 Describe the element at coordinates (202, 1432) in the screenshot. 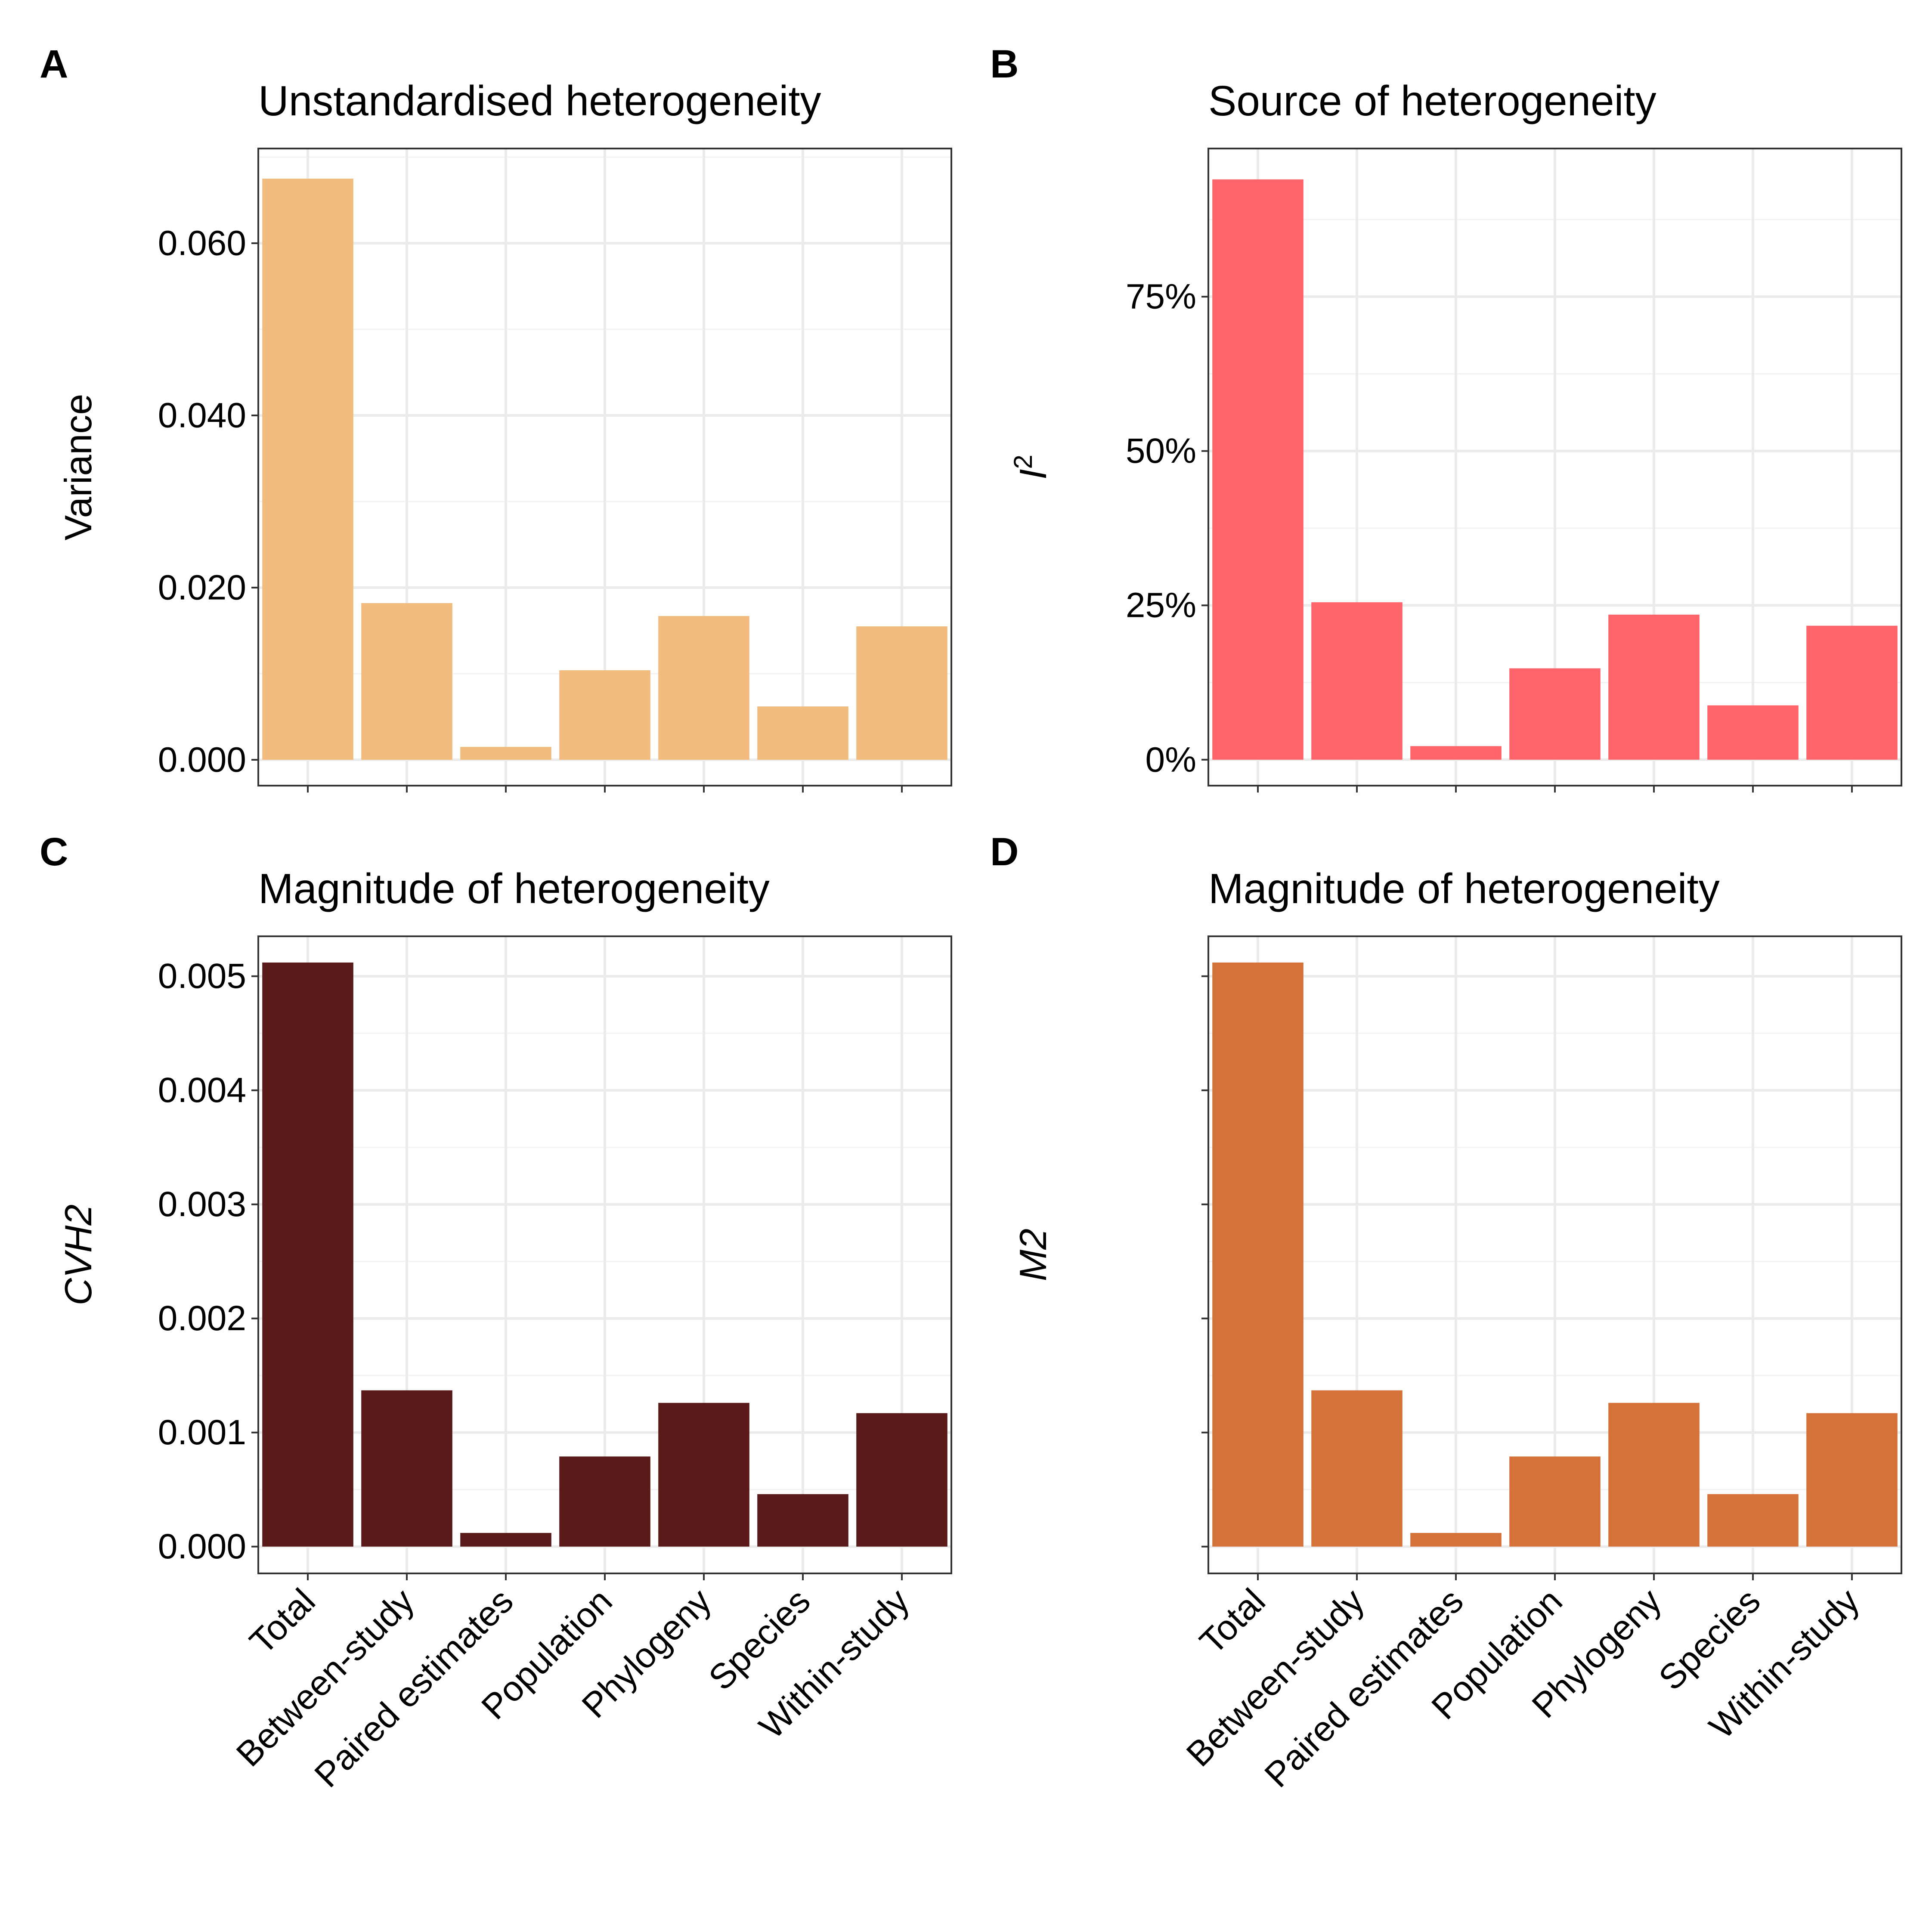

I see `y-tick-label: 0.001` at that location.